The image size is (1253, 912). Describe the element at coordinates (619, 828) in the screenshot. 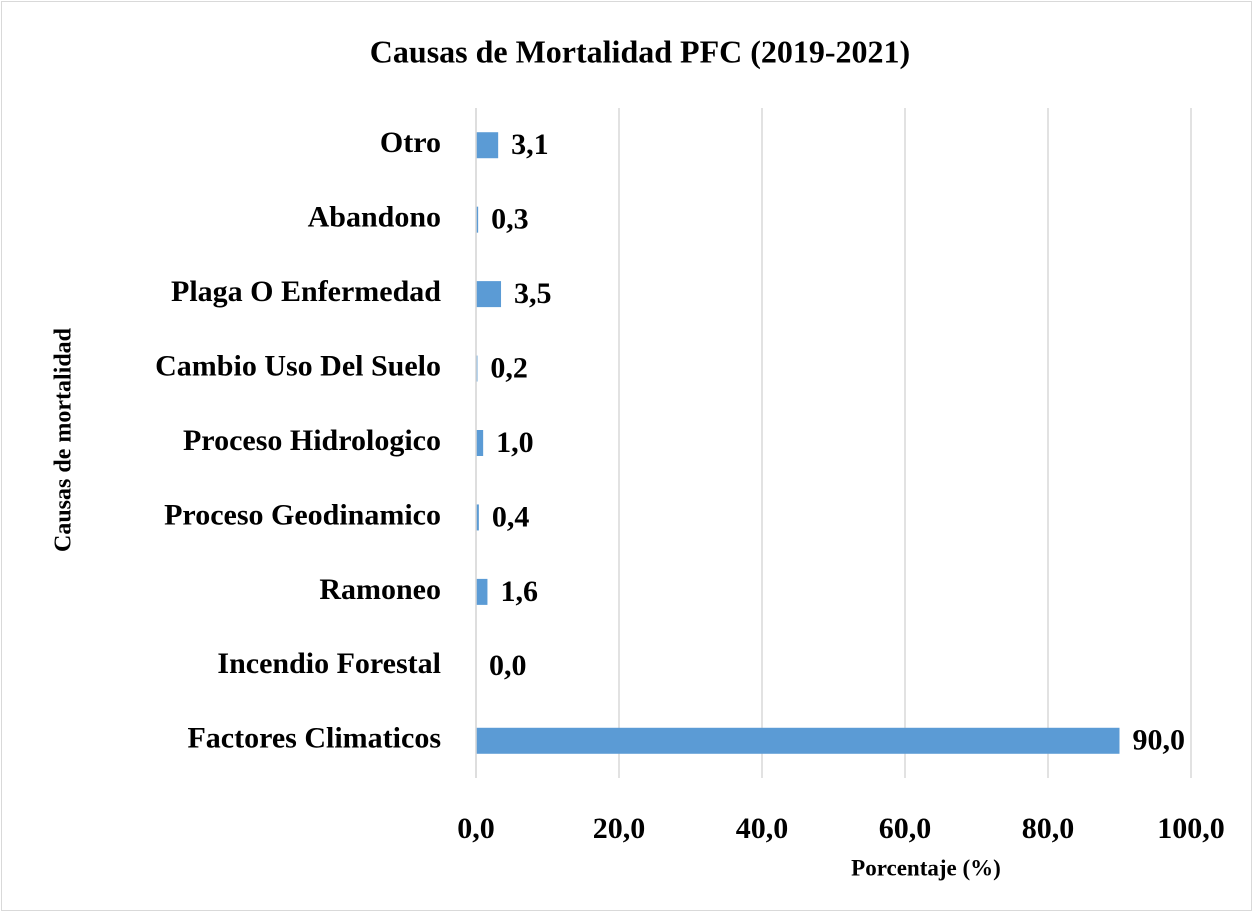

I see `x-tick-label: 20,0` at that location.